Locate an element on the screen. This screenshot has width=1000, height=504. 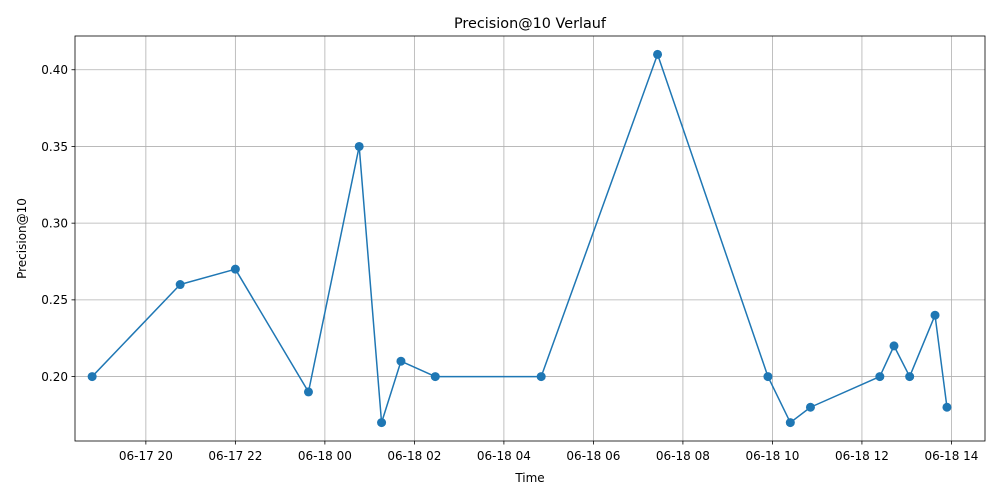
y-tick-label: 0.25 is located at coordinates (54, 300).